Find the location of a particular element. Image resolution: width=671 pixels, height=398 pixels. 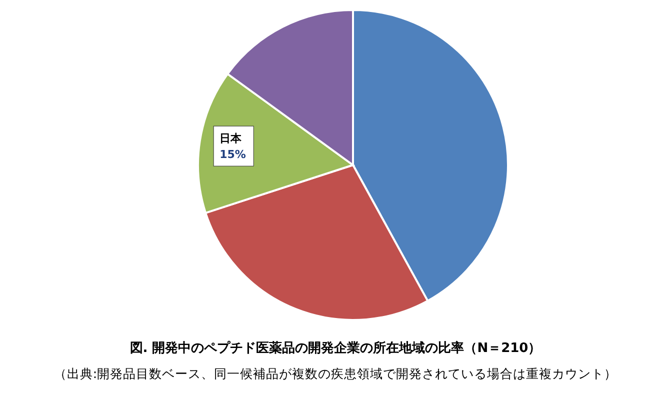

text: 図. 開発中のペプチド医薬品の開発企業の所在地域の比率（N＝210） is located at coordinates (336, 348).